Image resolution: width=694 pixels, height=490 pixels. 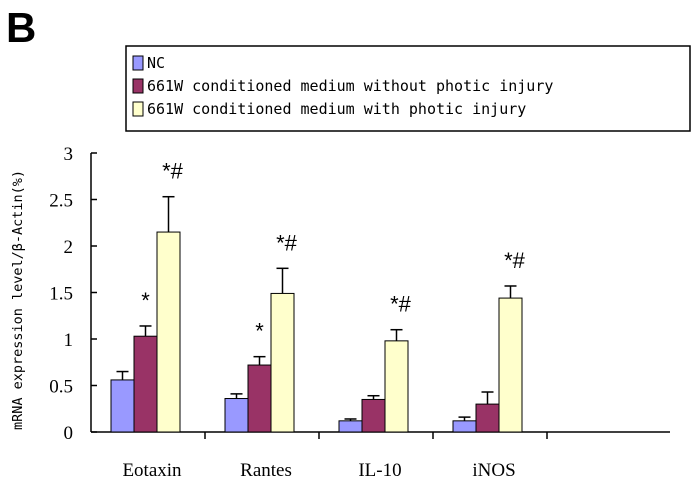 What do you see at coordinates (379, 470) in the screenshot?
I see `x-tick-label: IL-10` at bounding box center [379, 470].